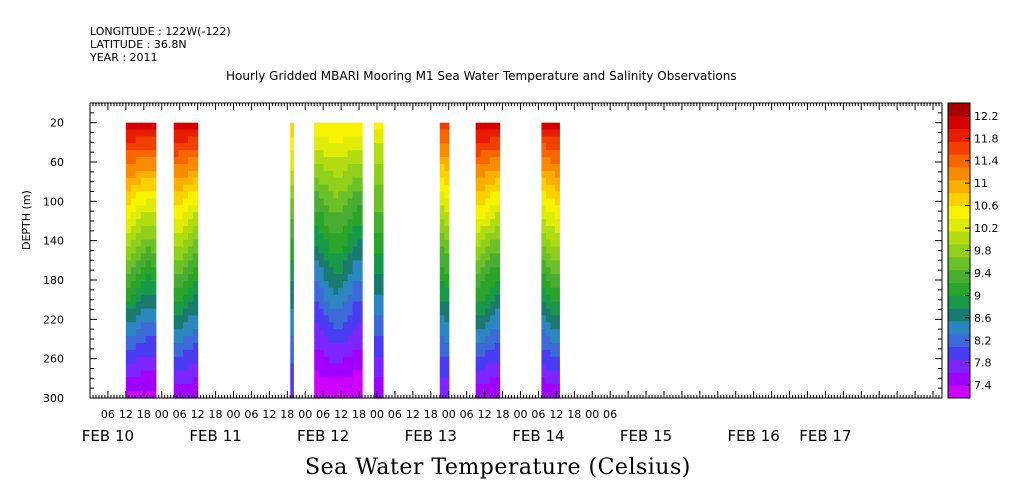 The height and width of the screenshot is (504, 1009). Describe the element at coordinates (53, 241) in the screenshot. I see `y-tick-label: 140` at that location.